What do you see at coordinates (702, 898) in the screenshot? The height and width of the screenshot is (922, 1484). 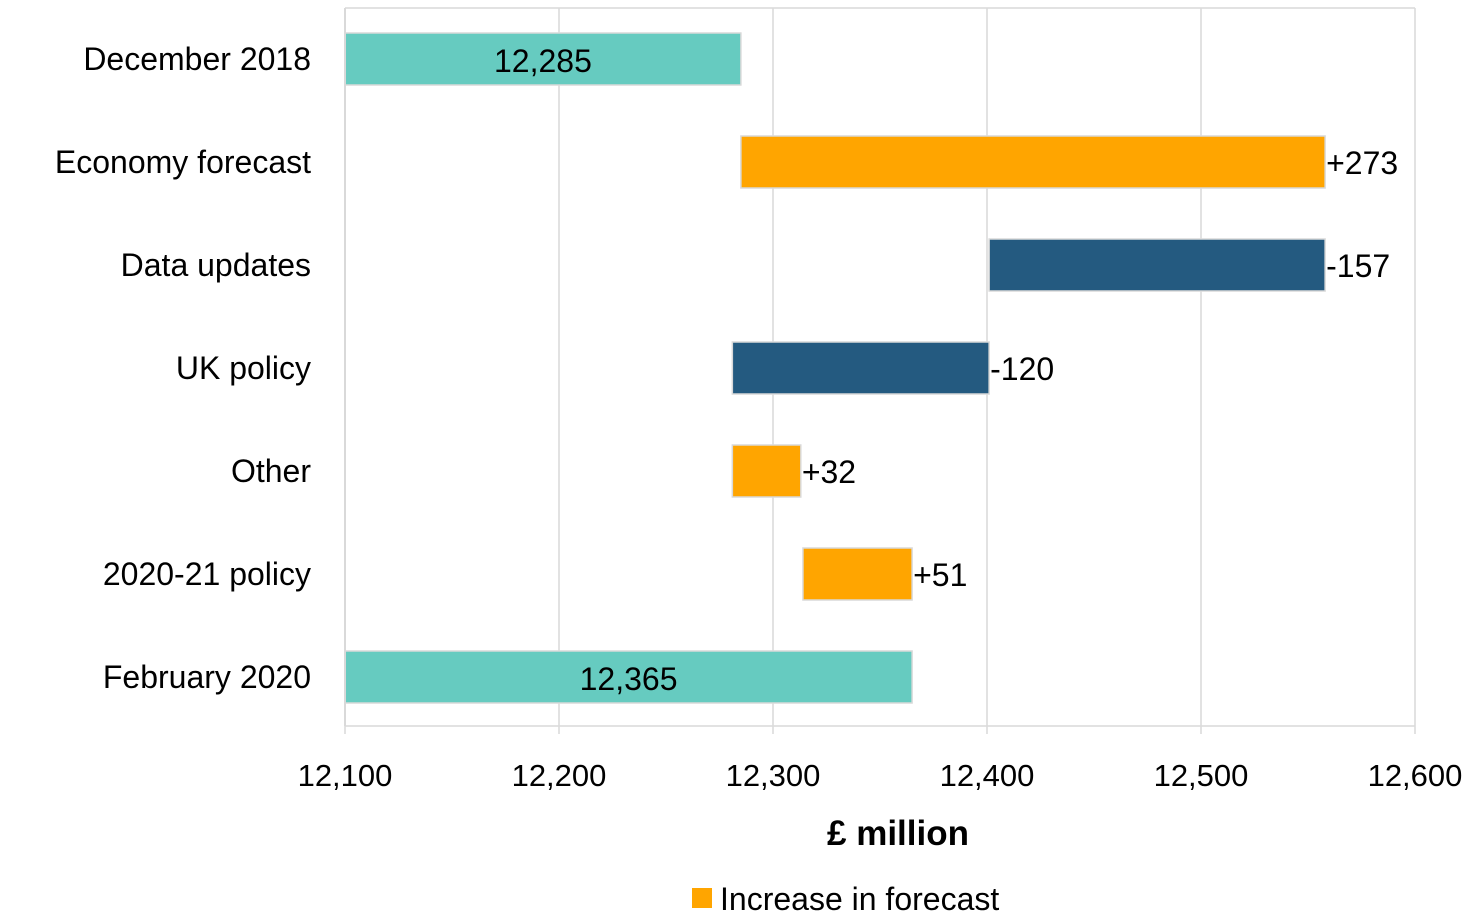 I see `legend-swatch-increase` at bounding box center [702, 898].